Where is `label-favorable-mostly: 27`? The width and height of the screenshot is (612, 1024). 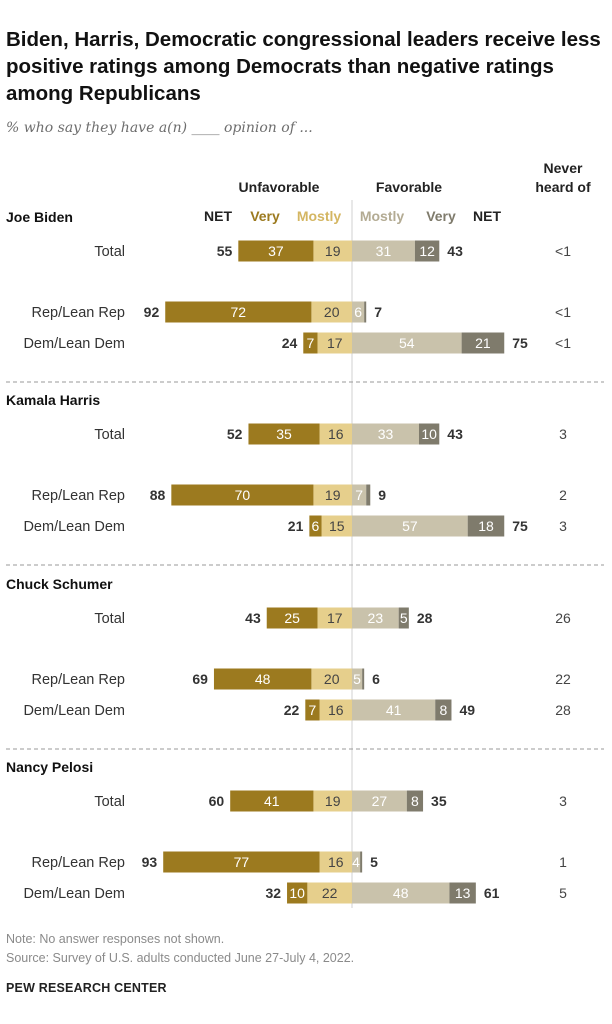
label-favorable-mostly: 27 is located at coordinates (380, 801).